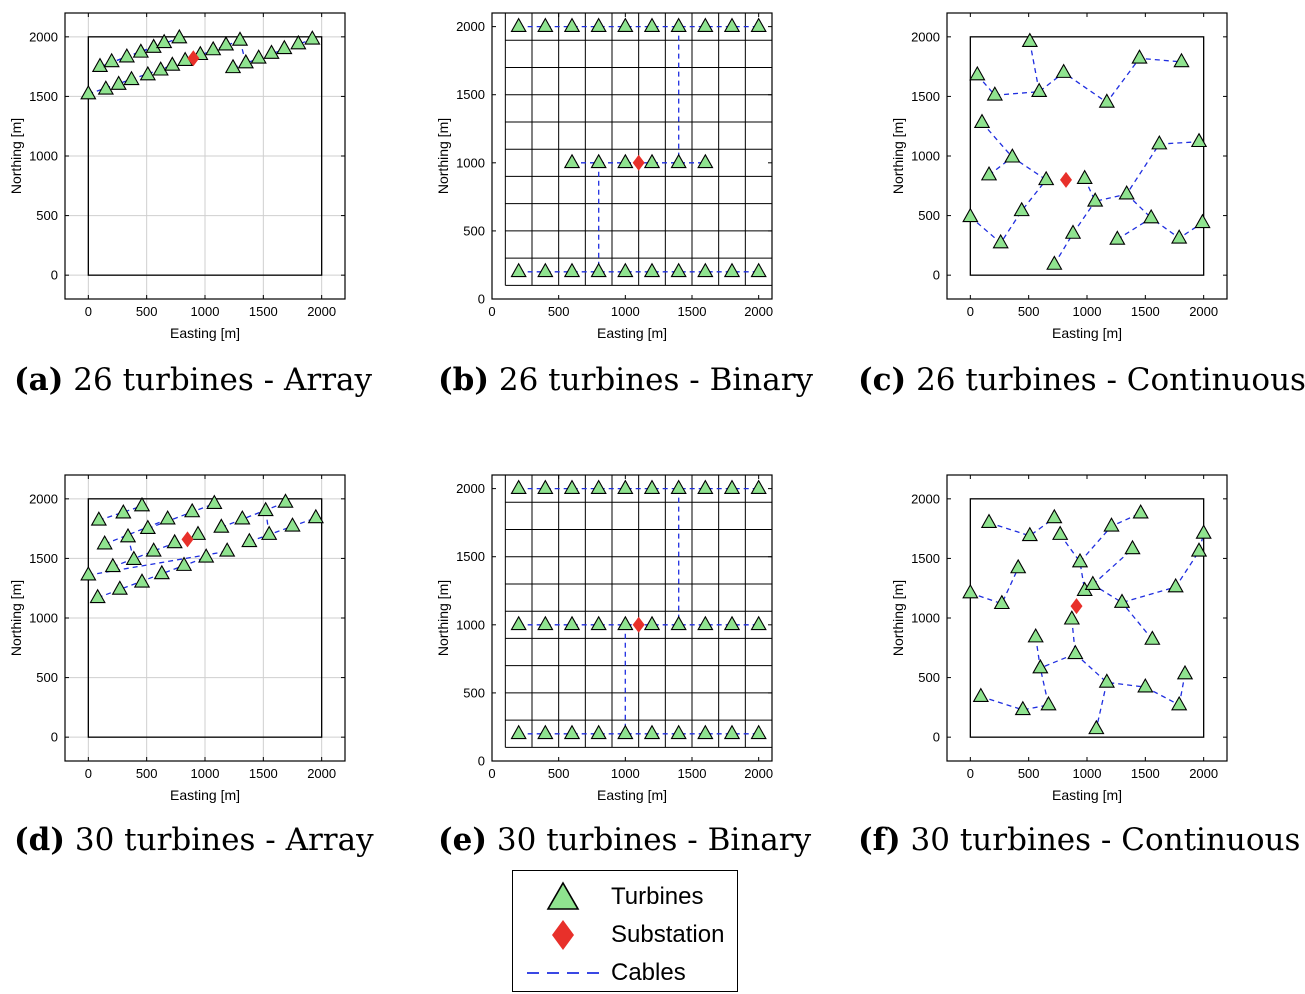 This screenshot has height=994, width=1305. I want to click on x-tick-label: 2000, so click(758, 311).